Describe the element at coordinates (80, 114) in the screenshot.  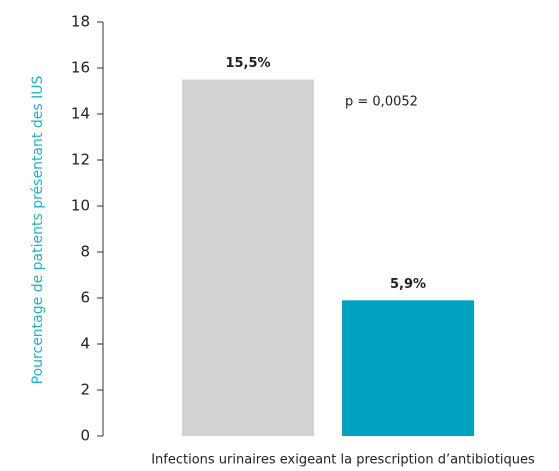
I see `y-tick-label: 14` at that location.